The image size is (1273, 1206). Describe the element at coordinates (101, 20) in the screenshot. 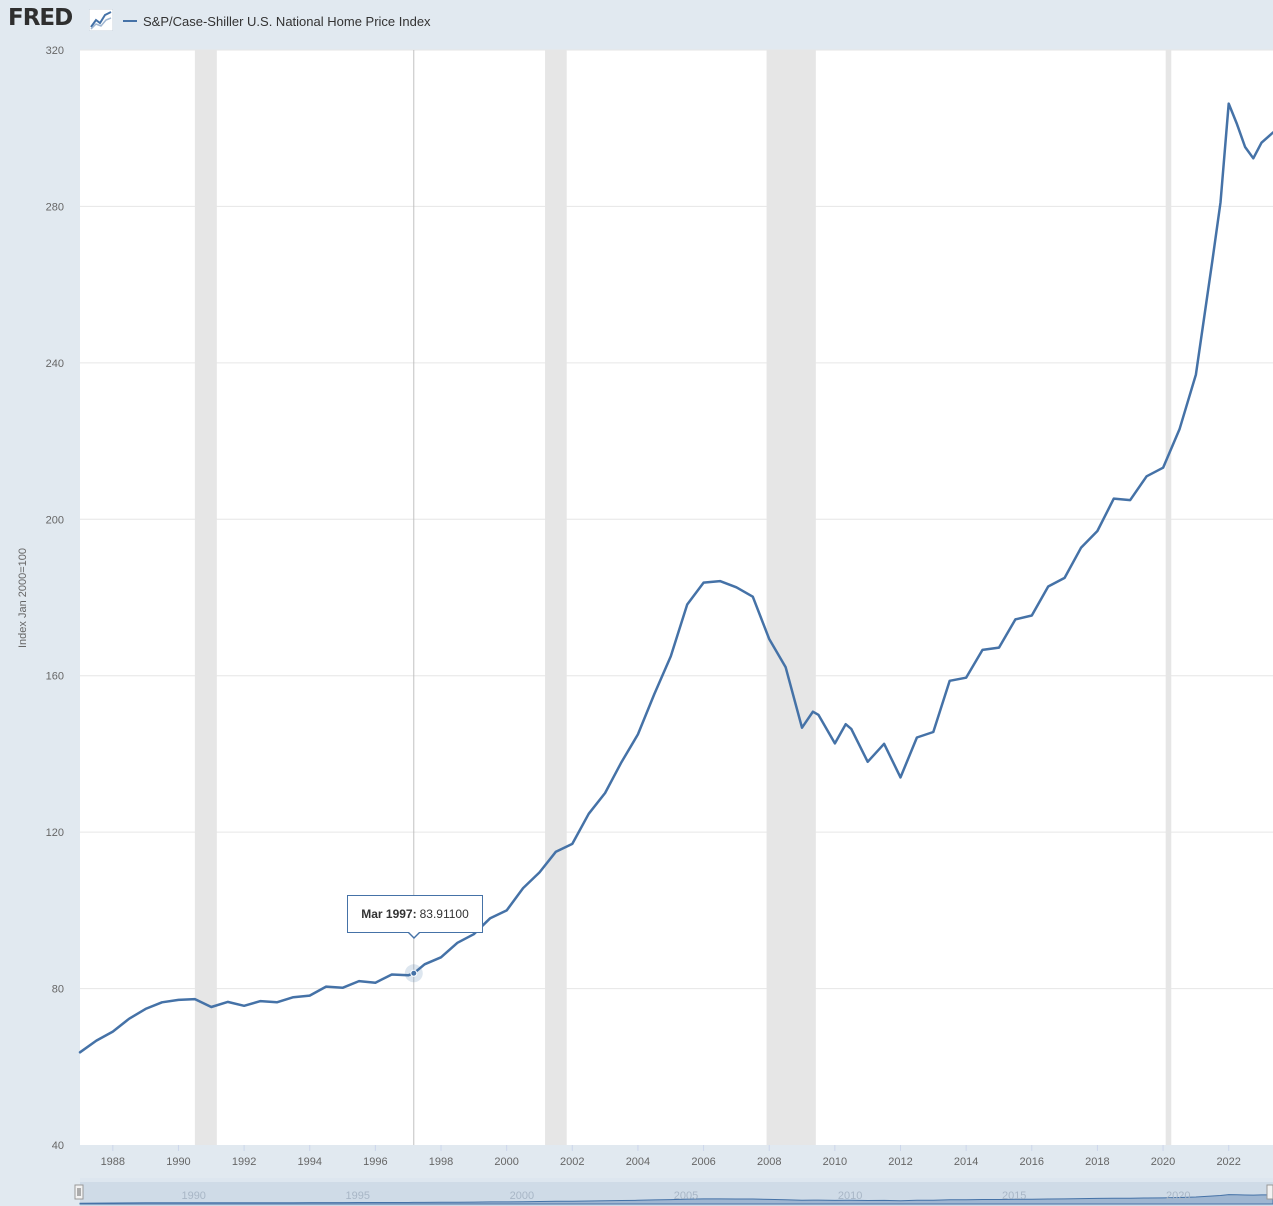

I see `line-chart-icon` at that location.